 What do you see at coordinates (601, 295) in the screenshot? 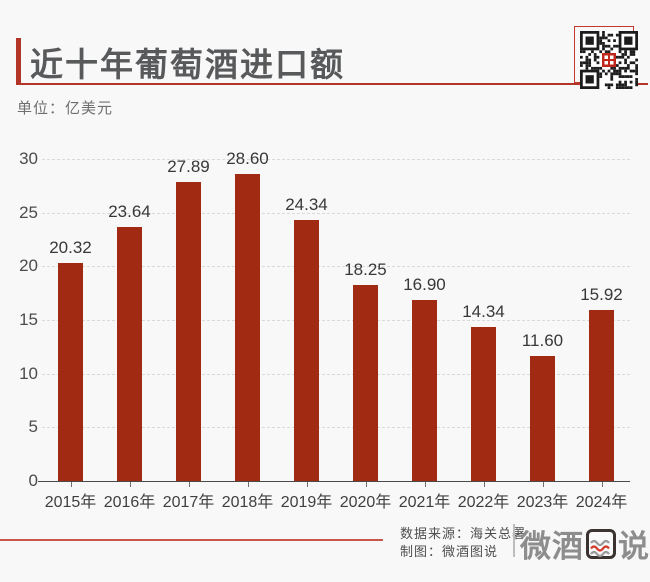
I see `bar-value-label: 15.92` at bounding box center [601, 295].